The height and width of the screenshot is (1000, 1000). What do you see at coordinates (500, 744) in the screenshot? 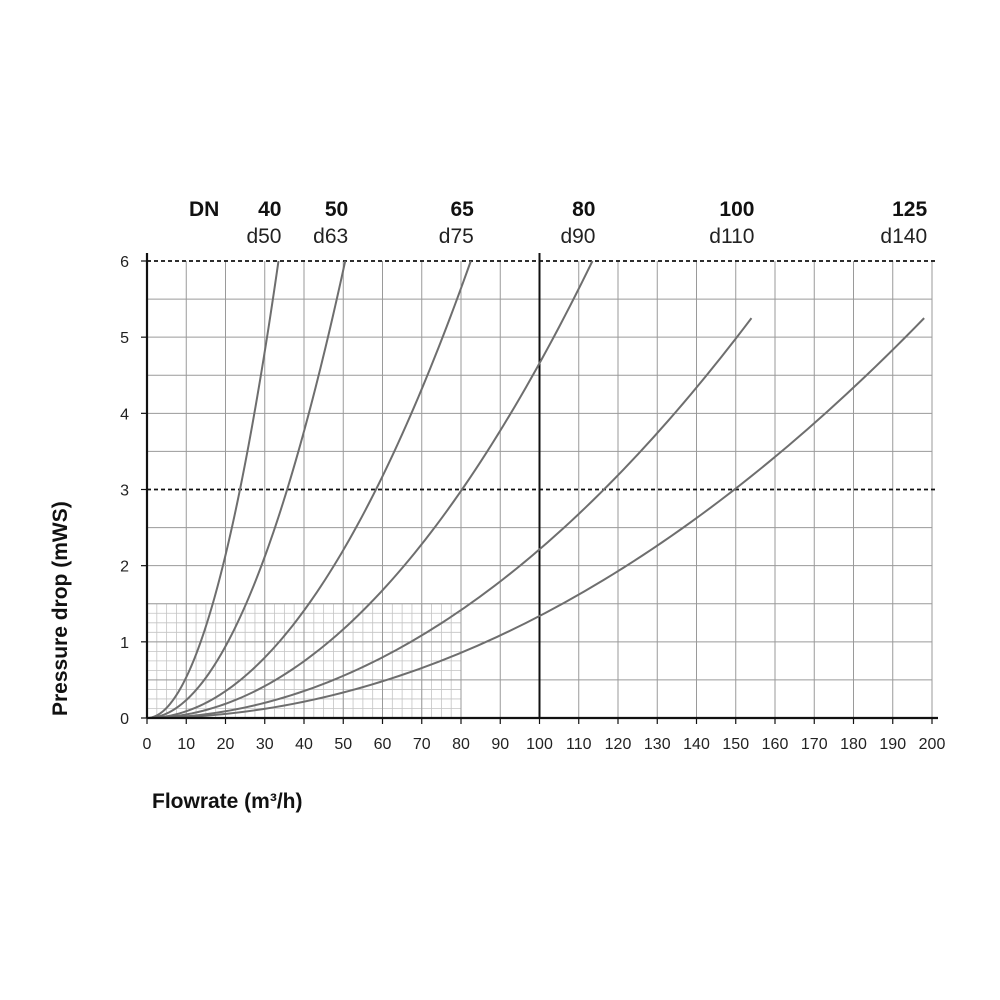
I see `x-tick-label: 90` at bounding box center [500, 744].